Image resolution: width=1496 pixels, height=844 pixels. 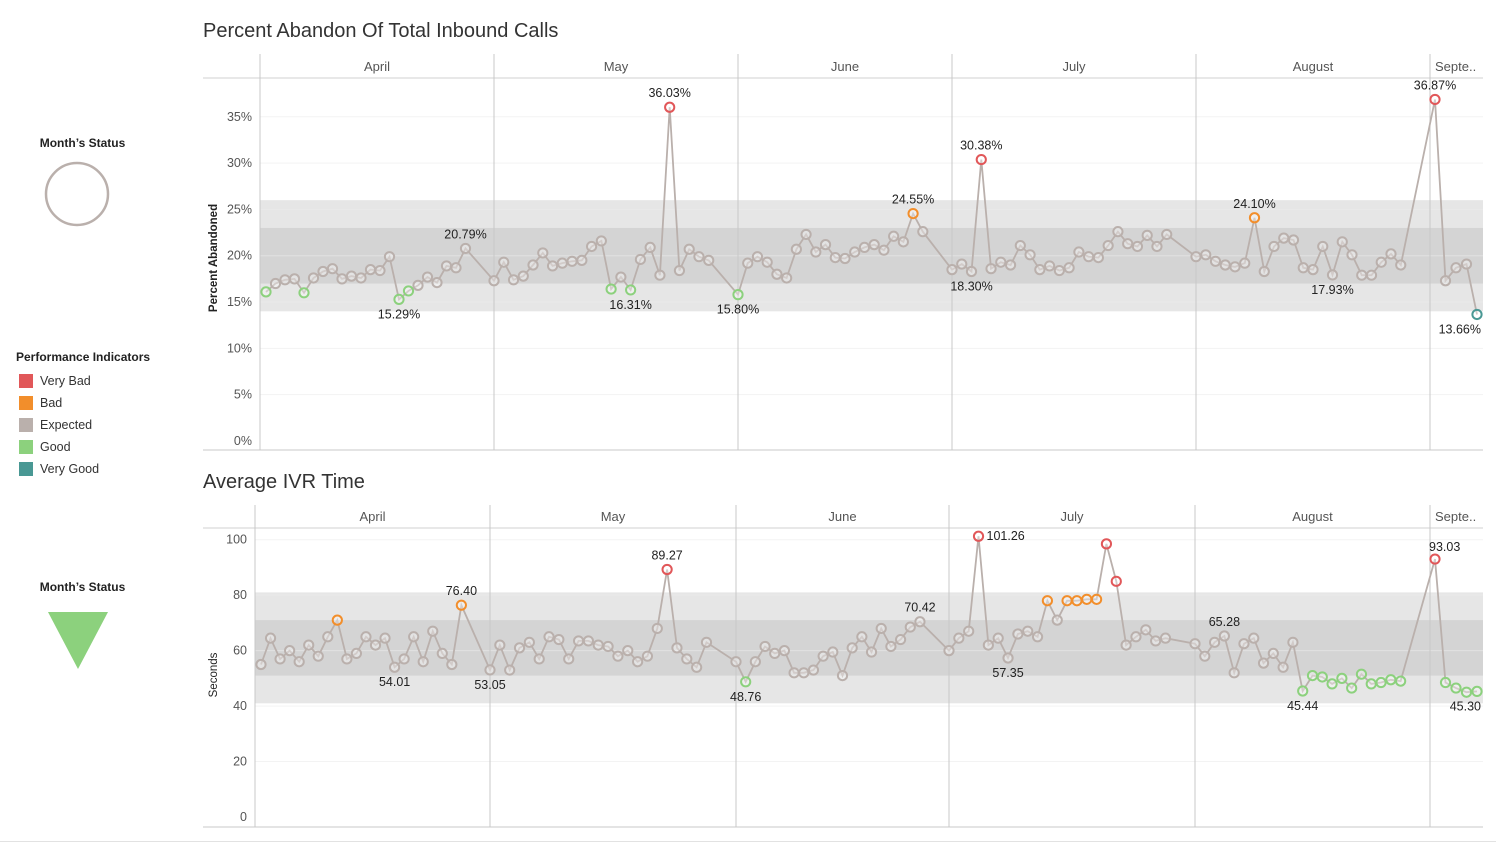 What do you see at coordinates (1224, 622) in the screenshot?
I see `data-value-label: 65.28` at bounding box center [1224, 622].